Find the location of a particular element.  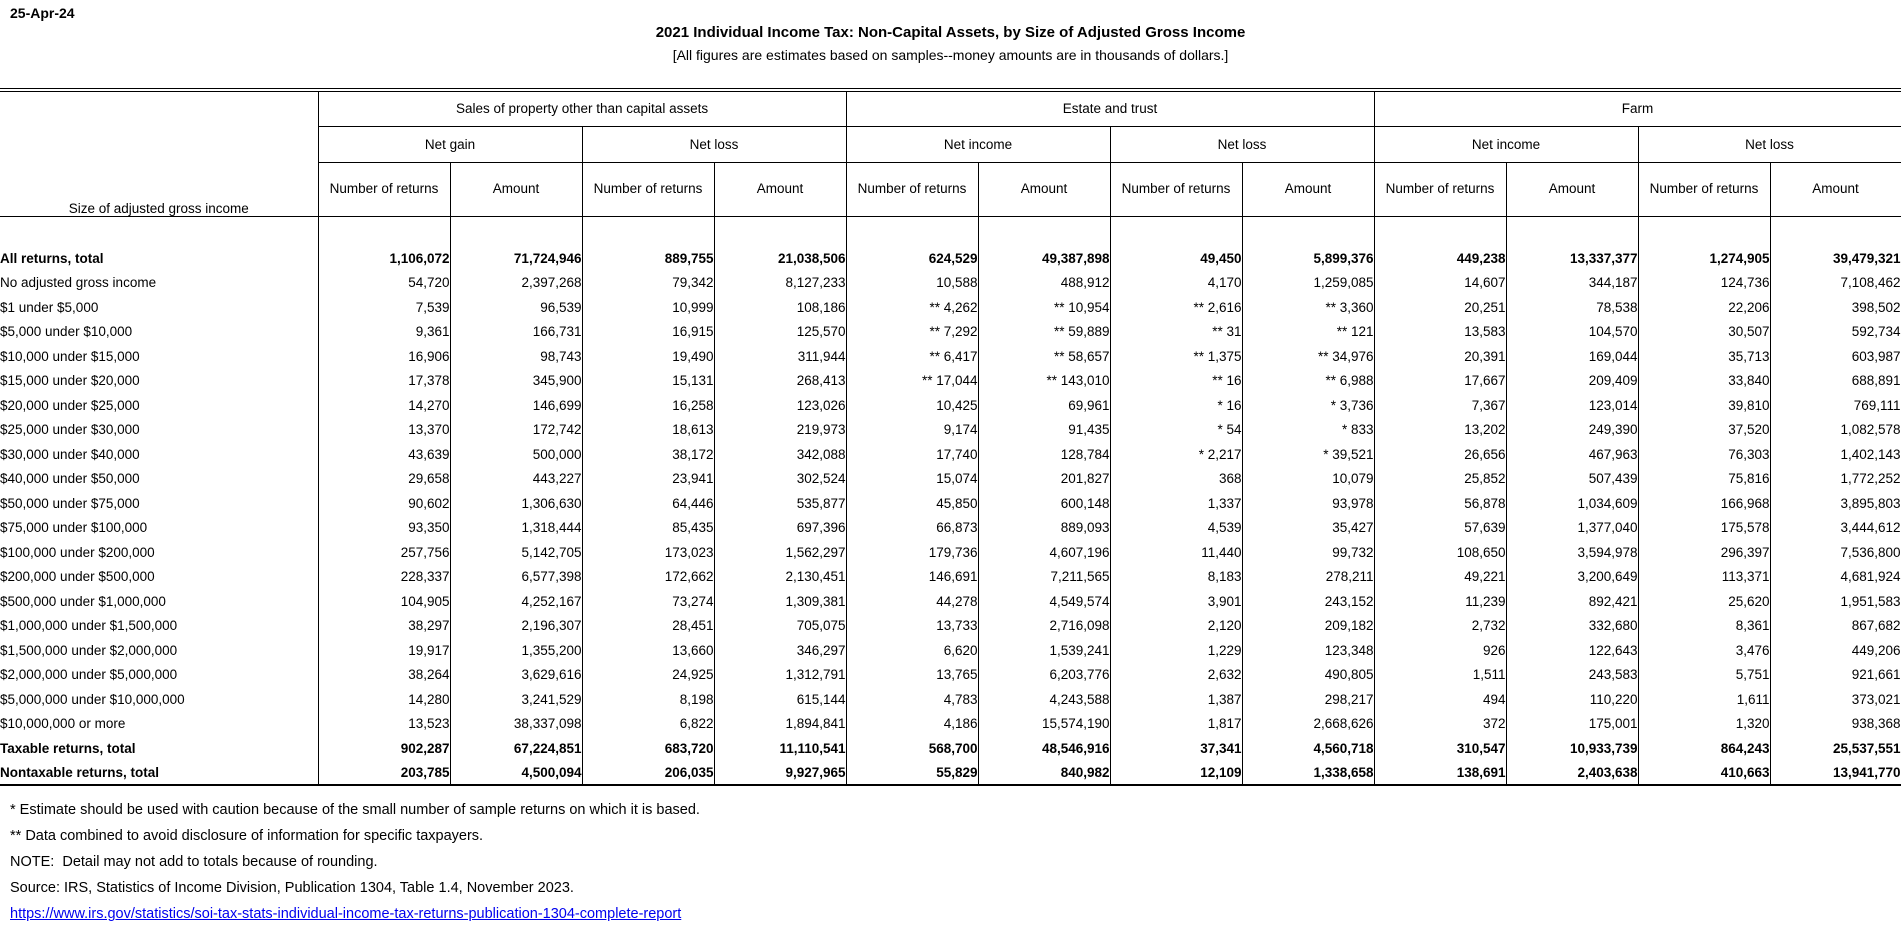

data-cell: 2,403,638 is located at coordinates (1572, 772).